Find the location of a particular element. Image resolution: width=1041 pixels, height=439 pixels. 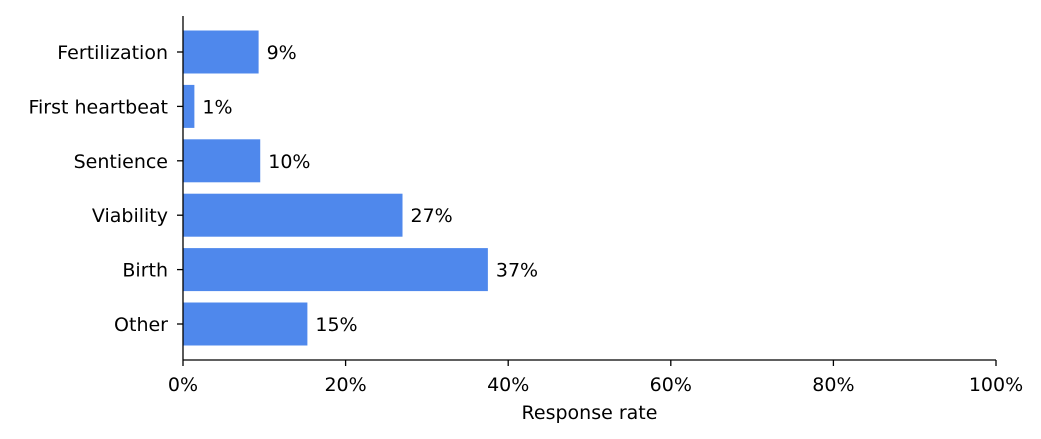

y-tick-label-fertilization: Fertilization is located at coordinates (112, 53).